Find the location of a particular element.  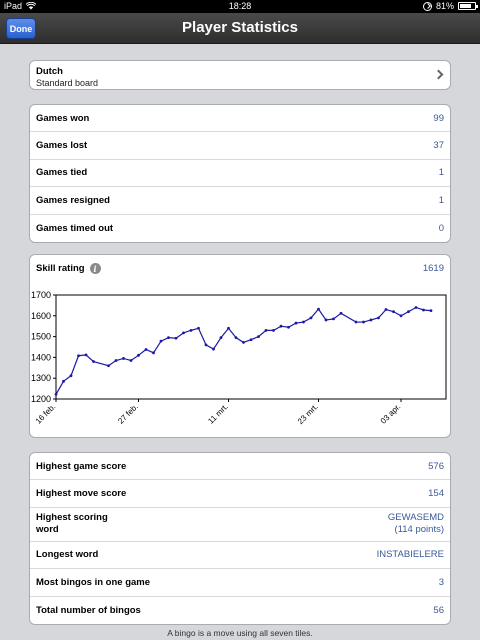

y-tick-label: 1600 is located at coordinates (41, 316).